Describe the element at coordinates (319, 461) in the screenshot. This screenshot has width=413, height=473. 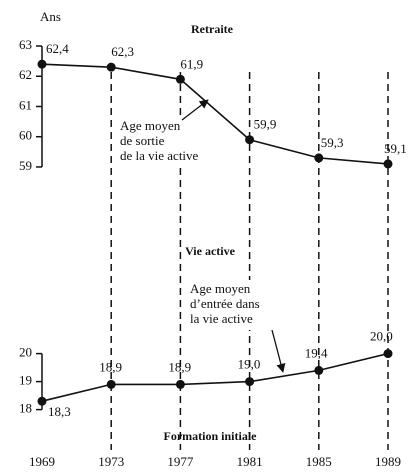
I see `x-tick-label: 1985` at that location.